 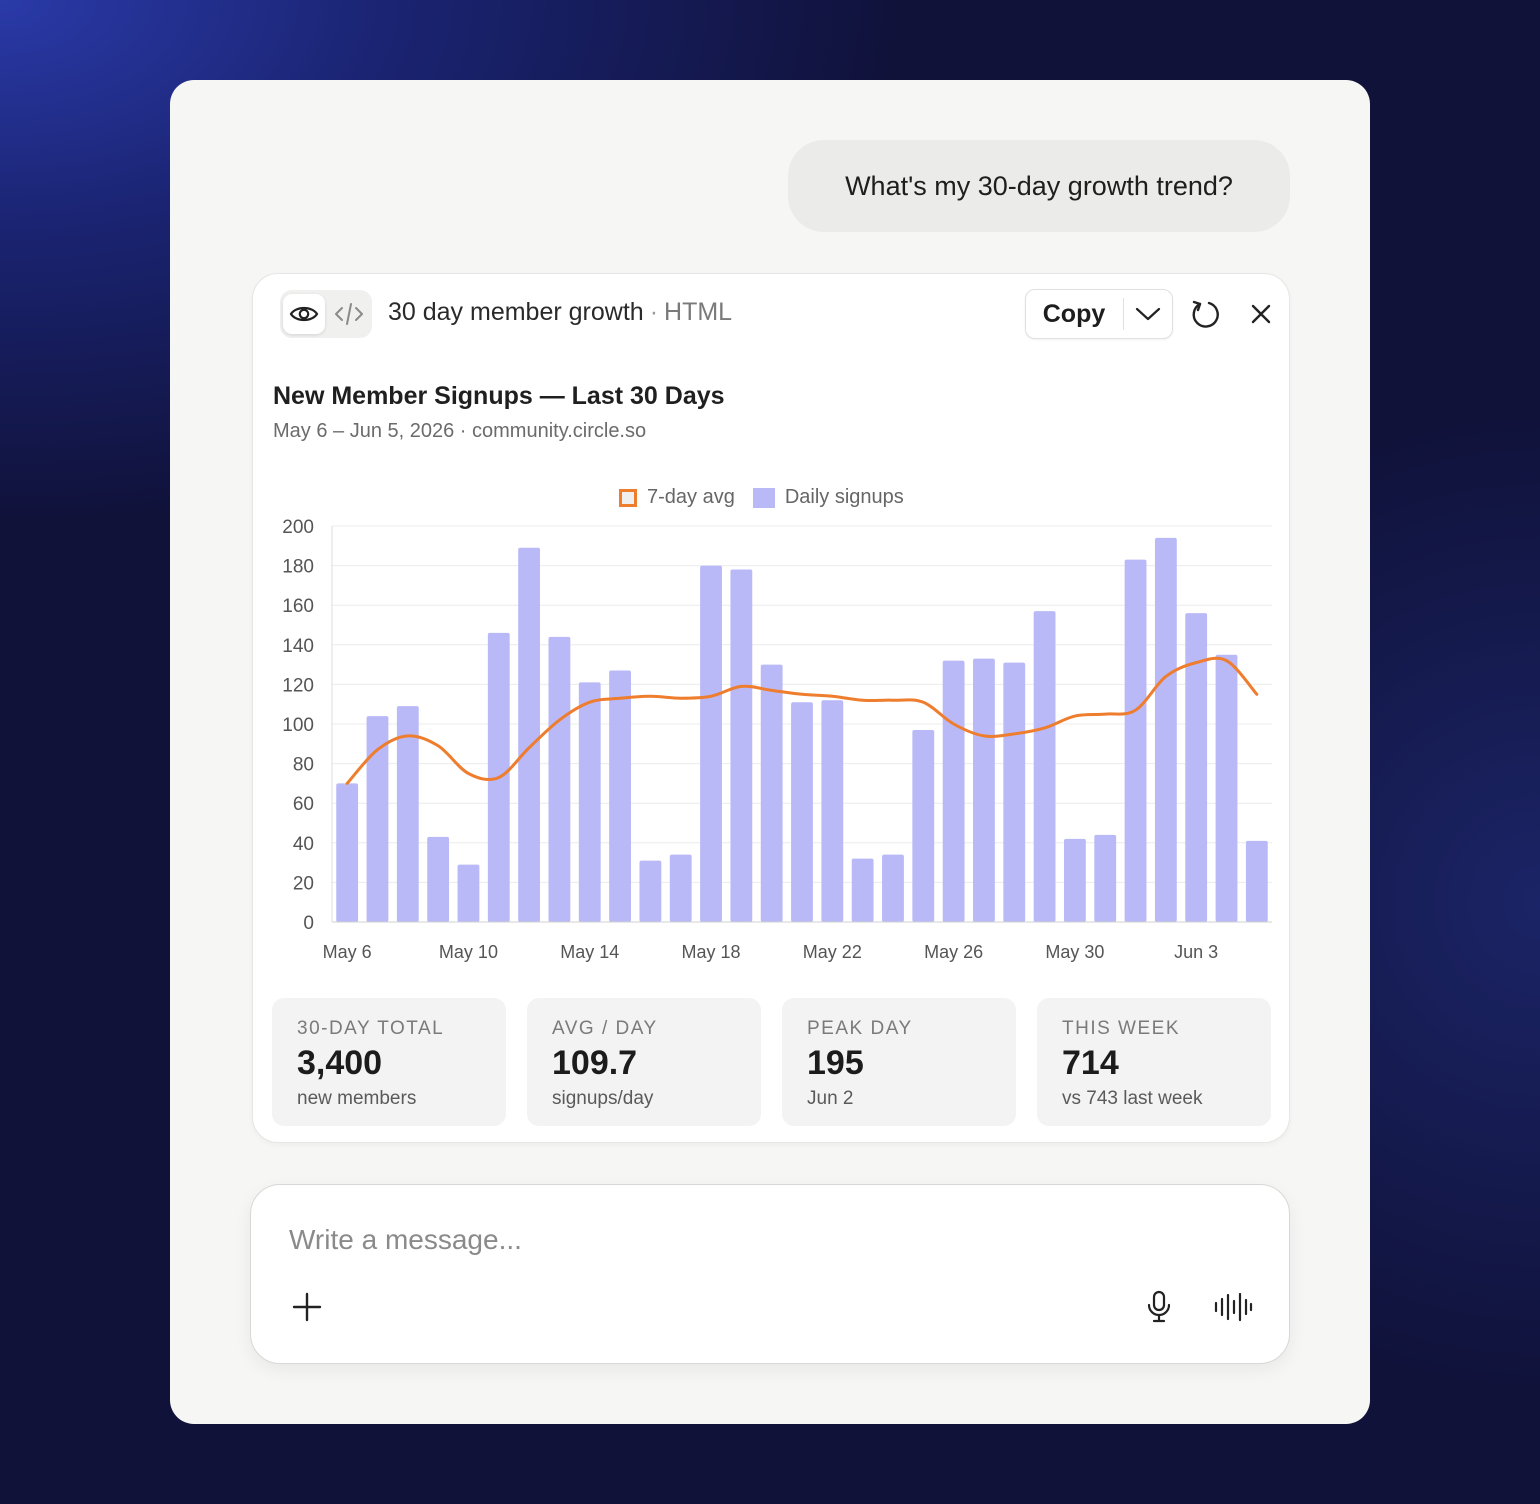 What do you see at coordinates (340, 1063) in the screenshot?
I see `stat-value: 3,400` at bounding box center [340, 1063].